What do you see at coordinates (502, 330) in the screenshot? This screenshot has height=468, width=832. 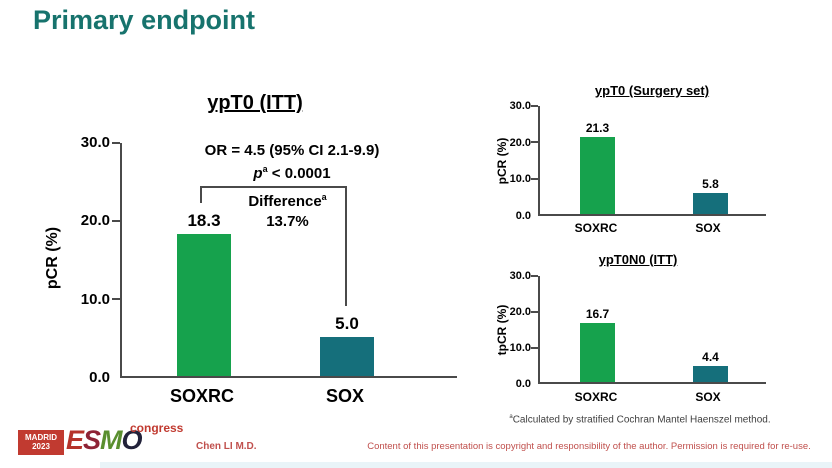 I see `y-axis-label: tpCR (%)` at bounding box center [502, 330].